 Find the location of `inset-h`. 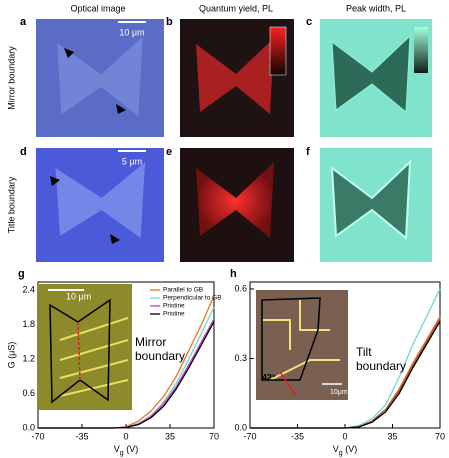

inset-h is located at coordinates (302, 345).